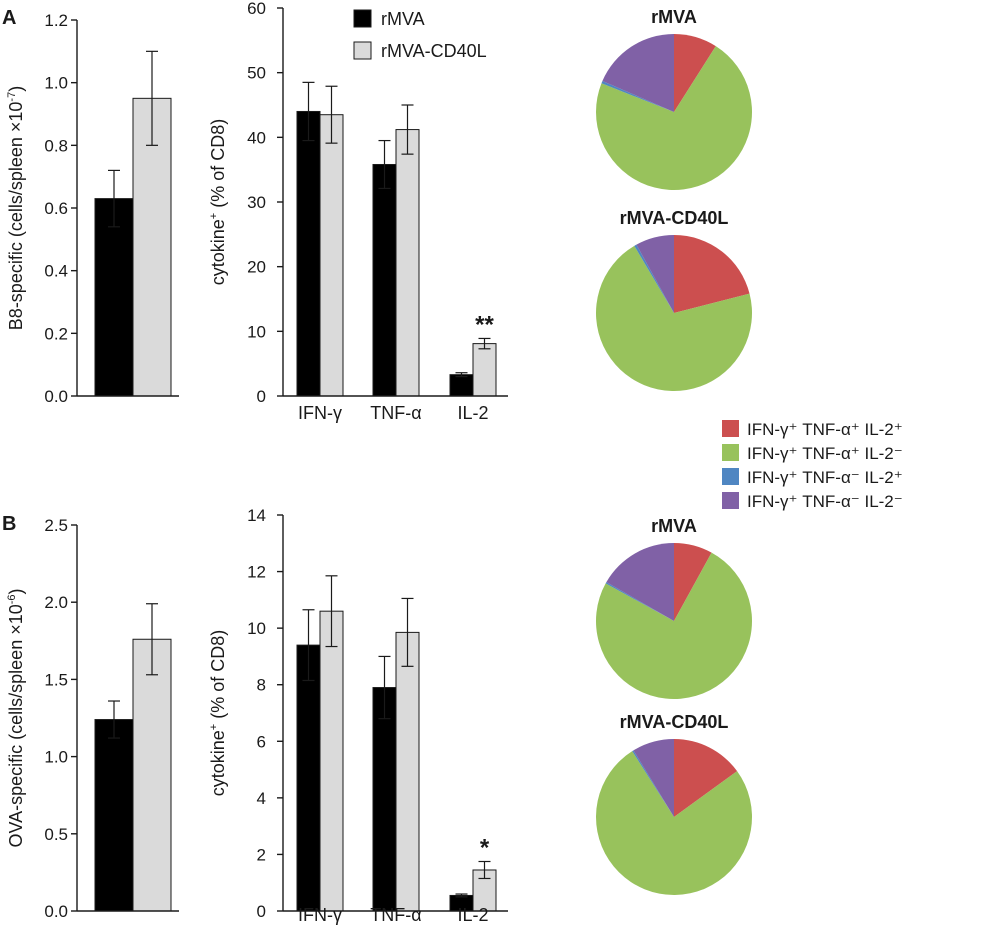 This screenshot has width=992, height=927. I want to click on y-tick-label: 1.2, so click(56, 20).